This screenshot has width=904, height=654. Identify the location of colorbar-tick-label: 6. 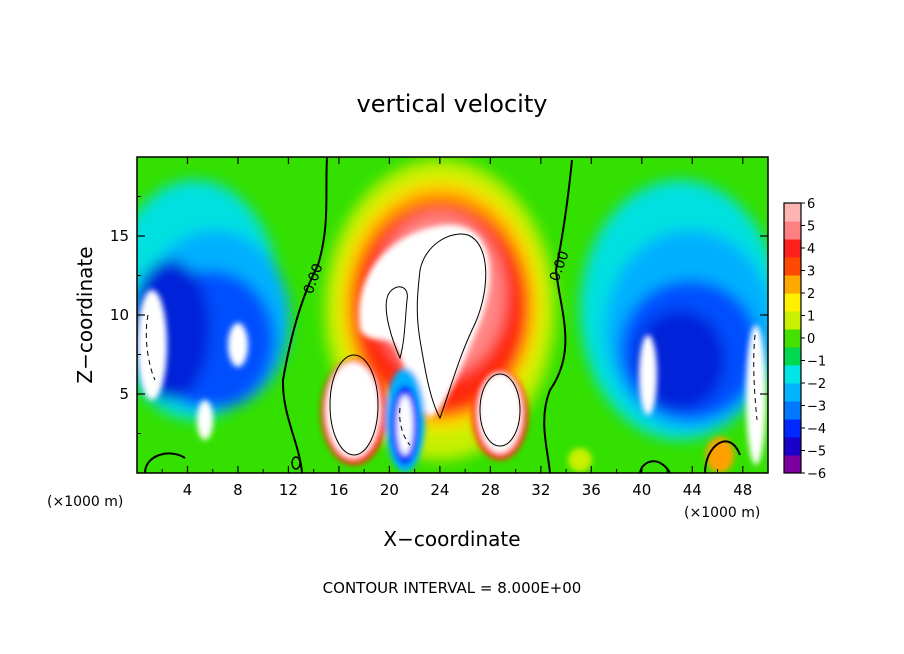
(811, 204).